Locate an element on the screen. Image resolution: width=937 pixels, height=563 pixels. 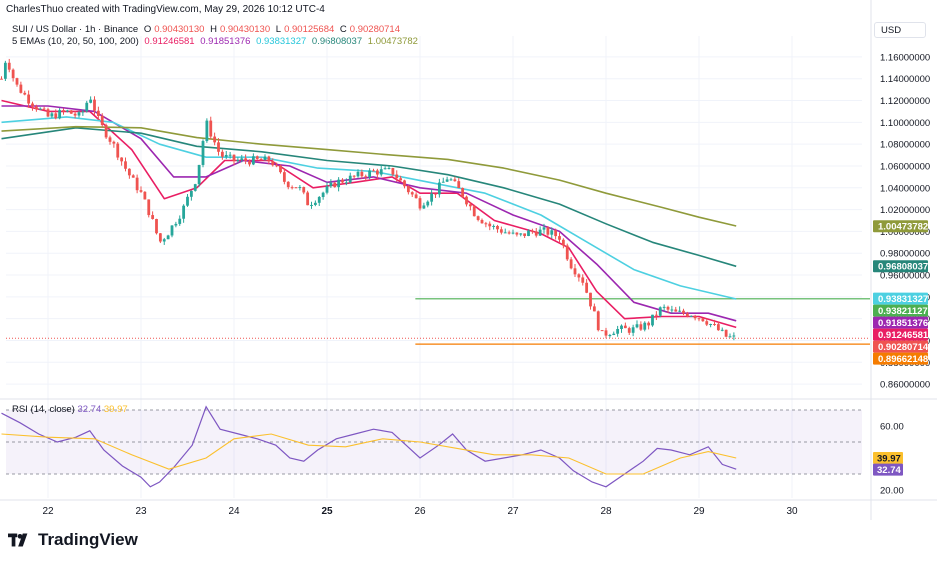
price-label-tag is located at coordinates (900, 310).